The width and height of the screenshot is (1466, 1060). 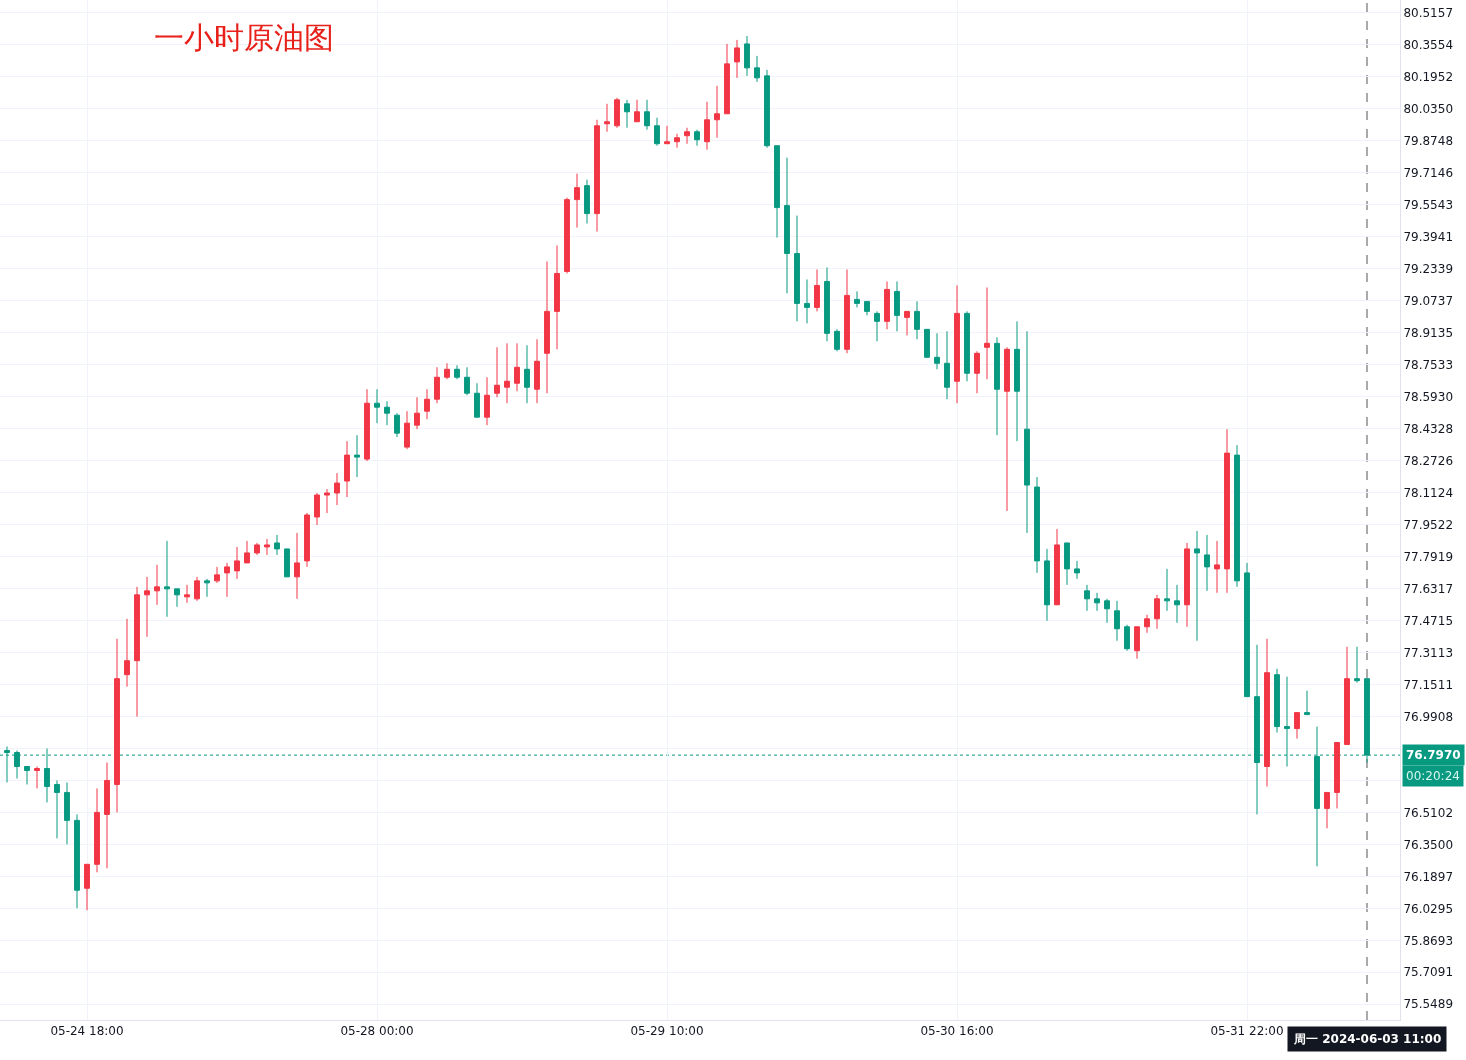 I want to click on y-tick-label: 76.9908, so click(x=1428, y=716).